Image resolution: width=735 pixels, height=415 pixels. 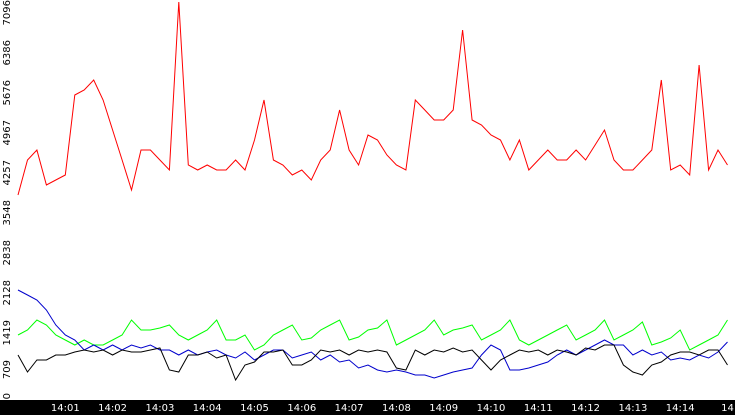 What do you see at coordinates (254, 408) in the screenshot?
I see `x-tick-label: 14:05` at bounding box center [254, 408].